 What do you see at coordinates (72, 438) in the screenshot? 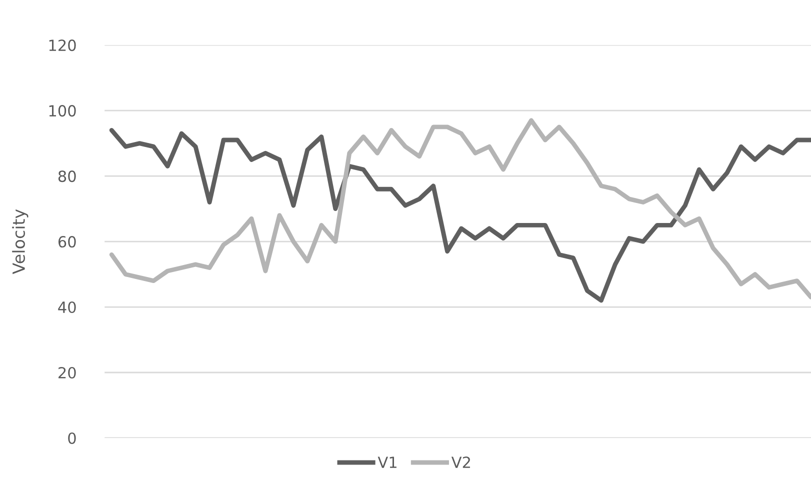
I see `y-tick-label: 0` at bounding box center [72, 438].